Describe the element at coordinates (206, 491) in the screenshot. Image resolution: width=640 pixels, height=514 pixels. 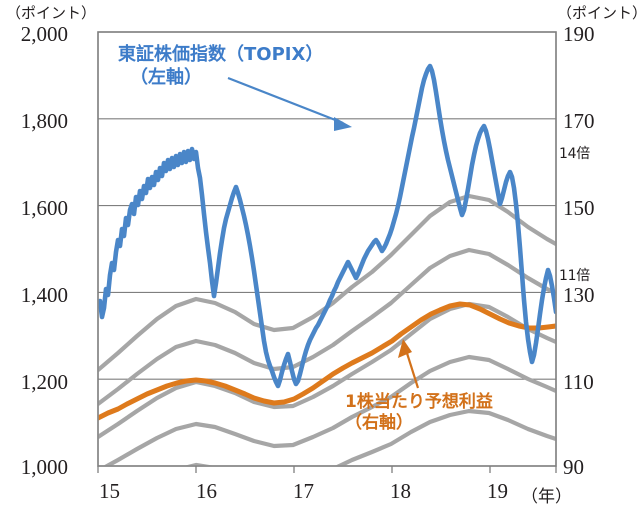
I see `x-tick-16: 16` at that location.